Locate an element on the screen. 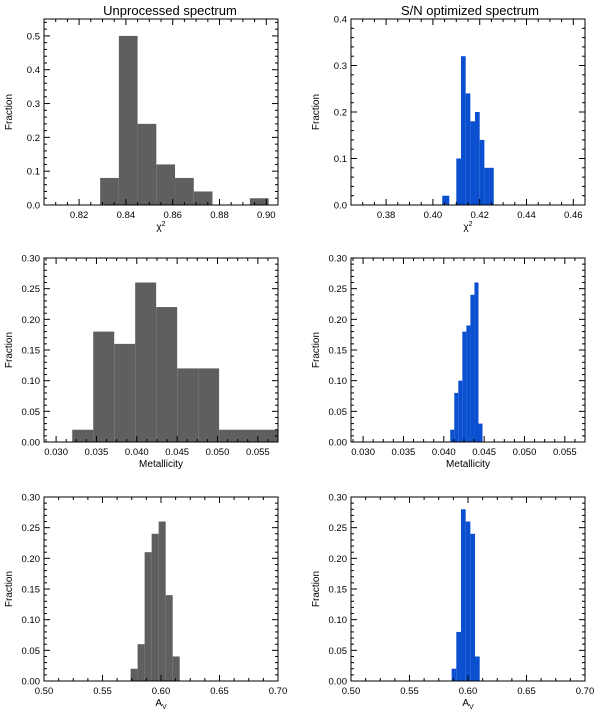  x-tick-label: 0.38 is located at coordinates (386, 215).